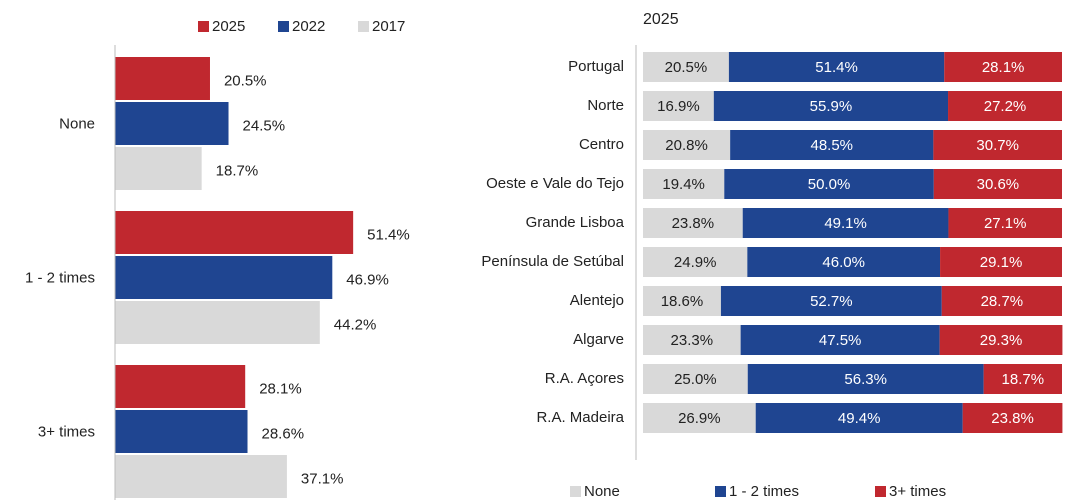  Describe the element at coordinates (367, 279) in the screenshot. I see `data-label: 46.9%` at that location.